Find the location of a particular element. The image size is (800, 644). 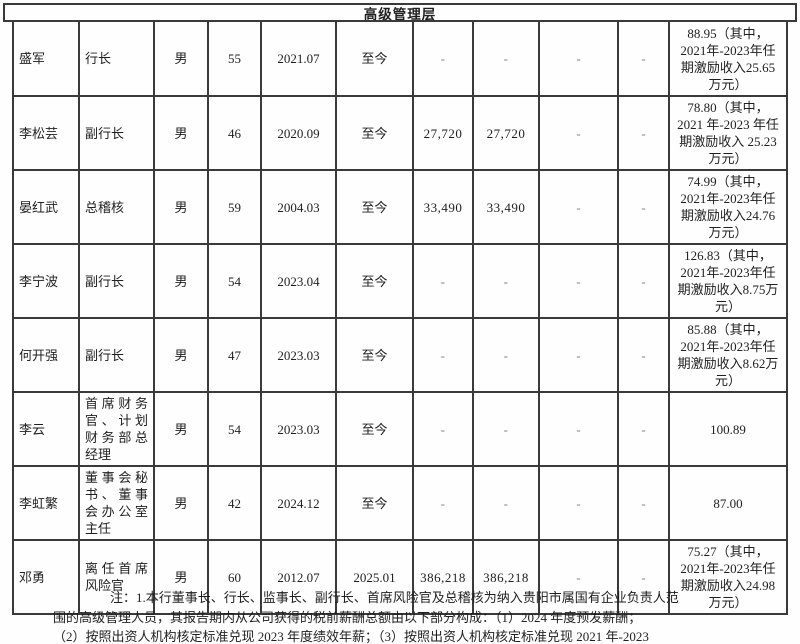

cell-name: 李虹繁 is located at coordinates (46, 503).